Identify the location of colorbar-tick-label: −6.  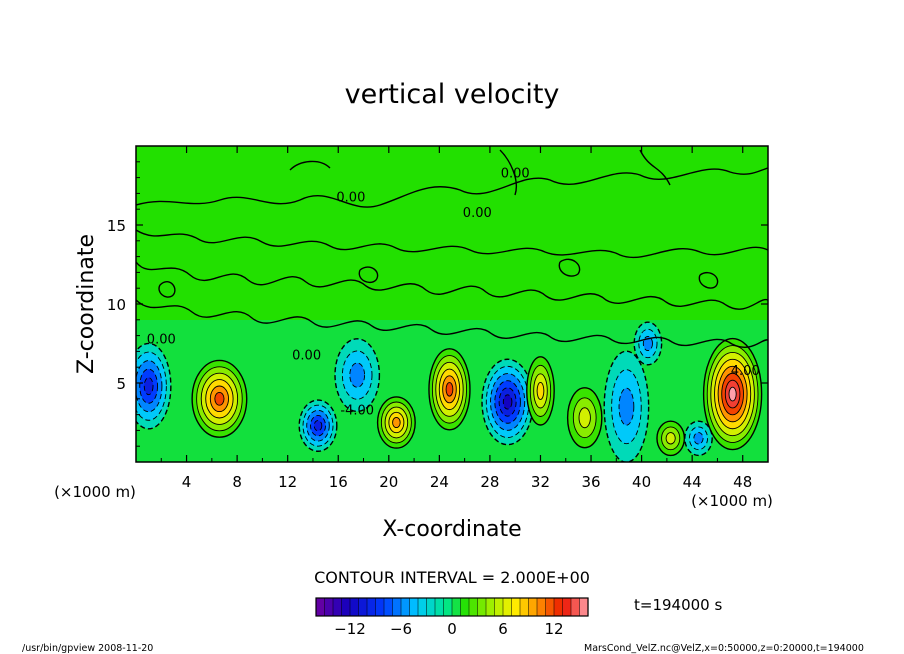
(401, 629).